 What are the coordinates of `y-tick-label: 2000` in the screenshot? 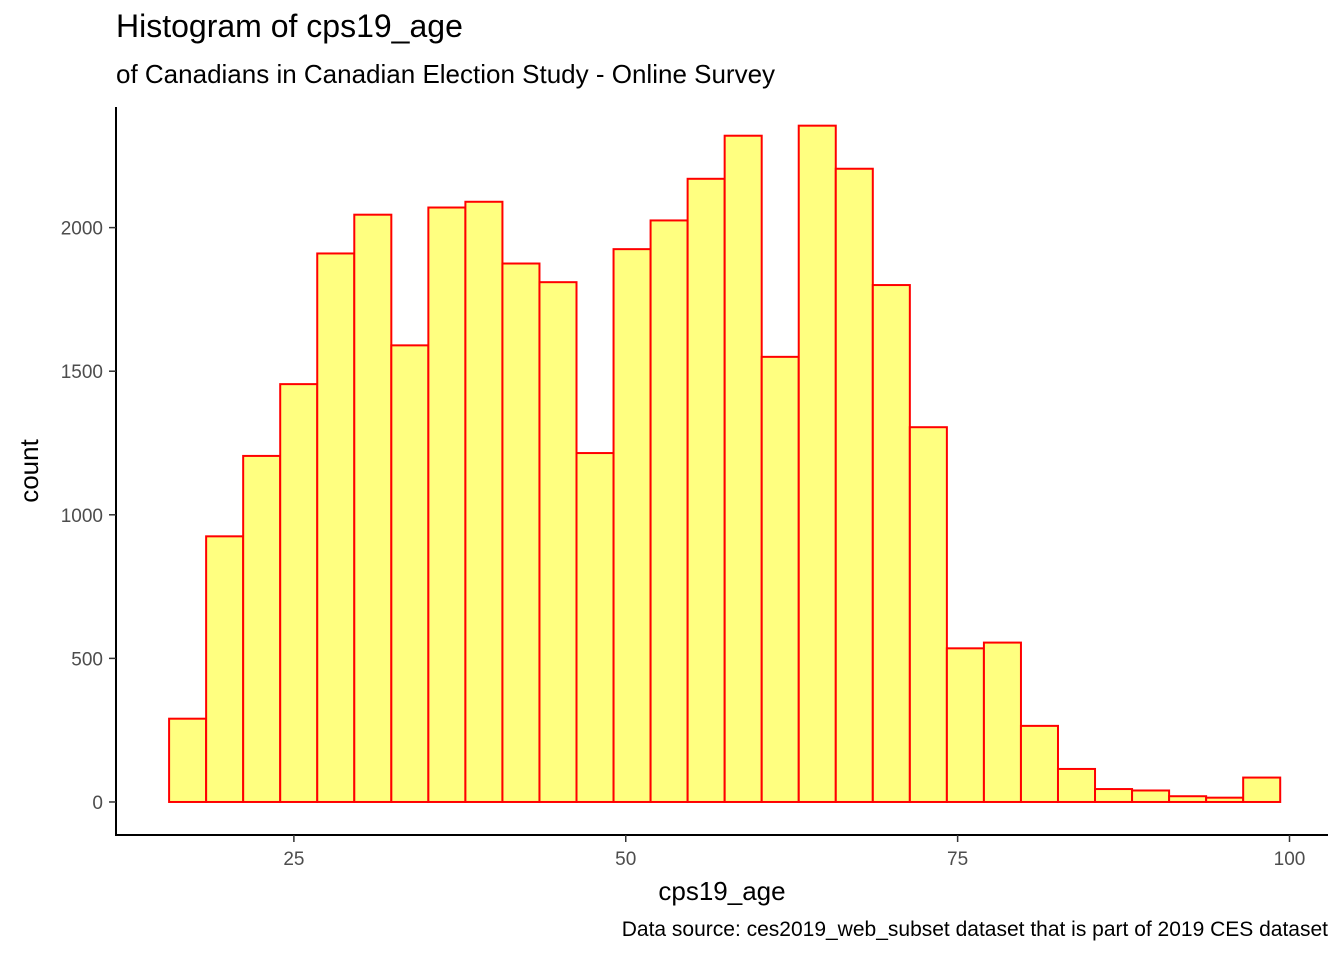 It's located at (82, 229).